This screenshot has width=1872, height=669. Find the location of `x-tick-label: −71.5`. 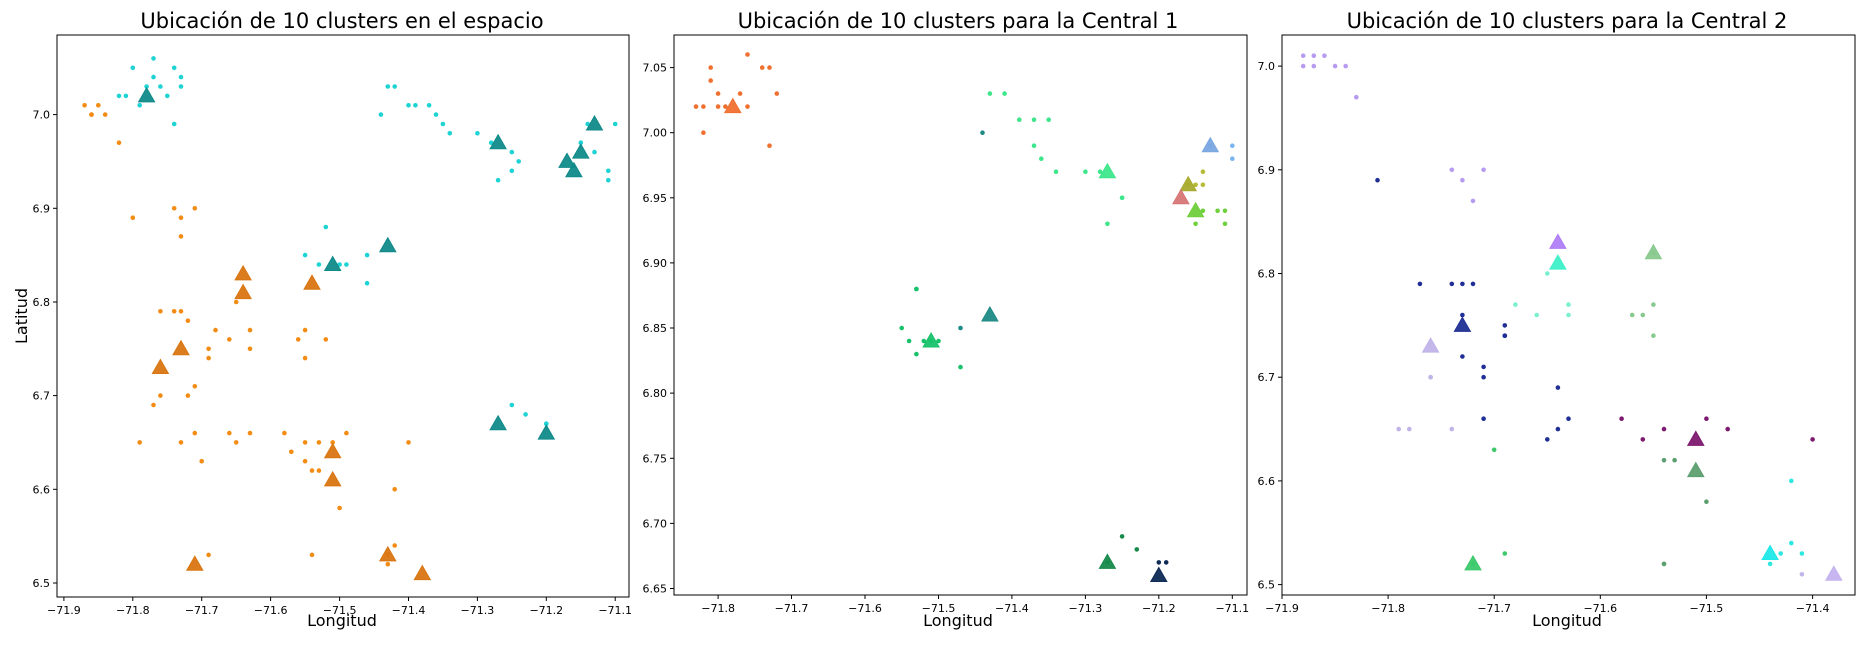

x-tick-label: −71.5 is located at coordinates (939, 608).